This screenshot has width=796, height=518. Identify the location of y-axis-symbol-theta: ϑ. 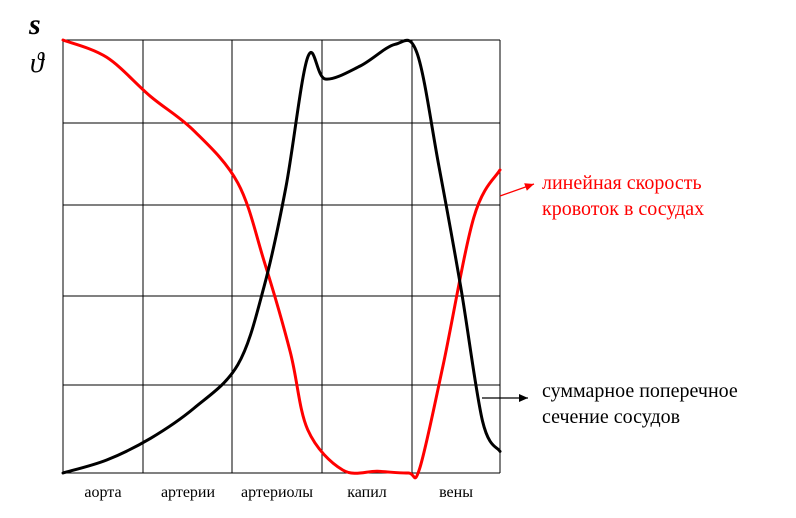
(37, 63).